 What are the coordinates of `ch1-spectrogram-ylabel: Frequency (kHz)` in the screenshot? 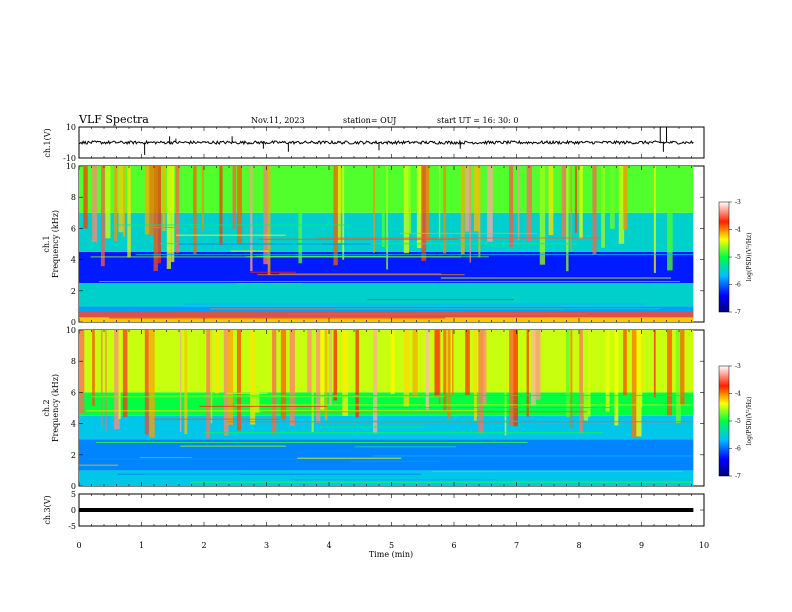 It's located at (55, 244).